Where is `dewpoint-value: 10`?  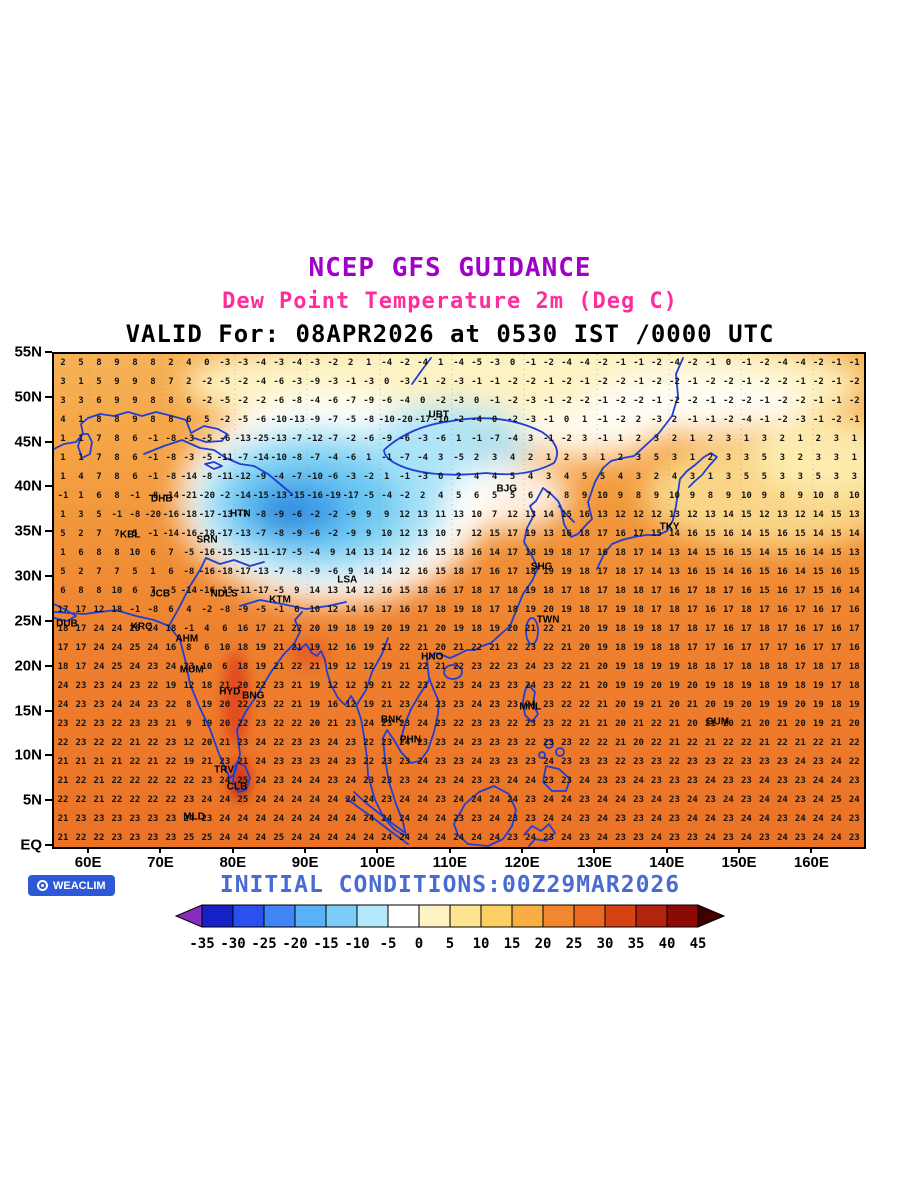
dewpoint-value: 10 is located at coordinates (207, 666).